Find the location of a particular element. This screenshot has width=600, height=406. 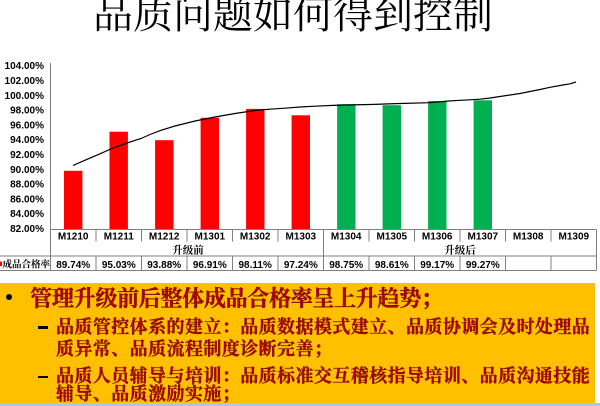

svg-text: 成品合格率 is located at coordinates (27, 264).